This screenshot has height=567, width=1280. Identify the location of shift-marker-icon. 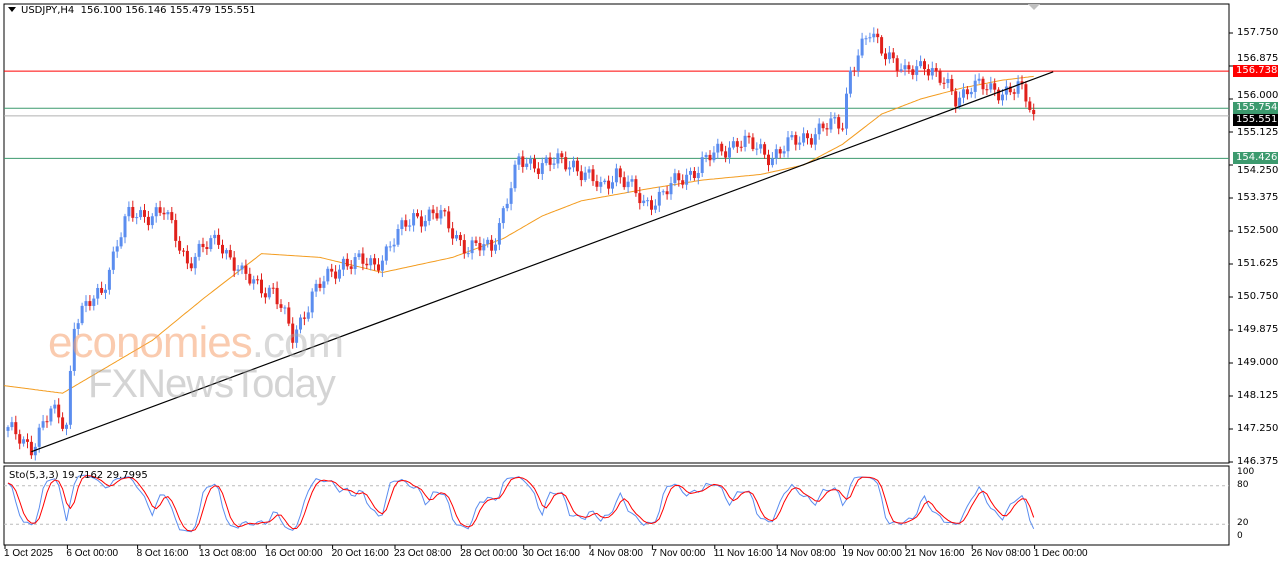
(1034, 7).